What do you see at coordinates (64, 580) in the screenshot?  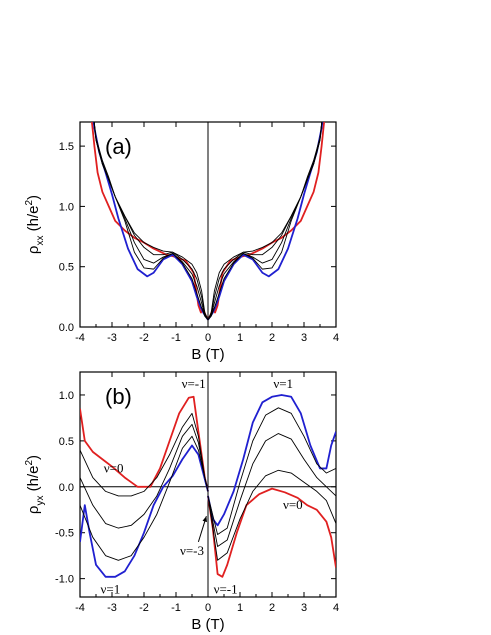 I see `y-tick-label: -1.0` at bounding box center [64, 580].